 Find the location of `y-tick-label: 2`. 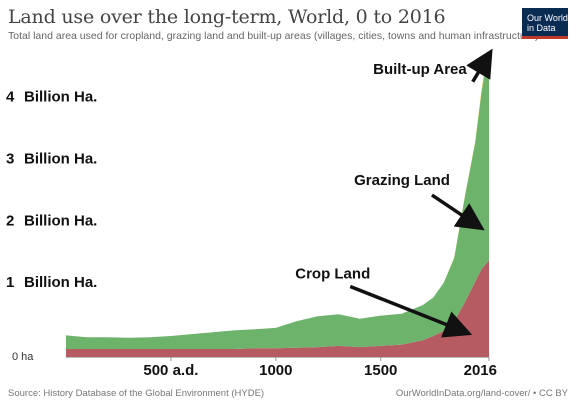

y-tick-label: 2 is located at coordinates (10, 220).